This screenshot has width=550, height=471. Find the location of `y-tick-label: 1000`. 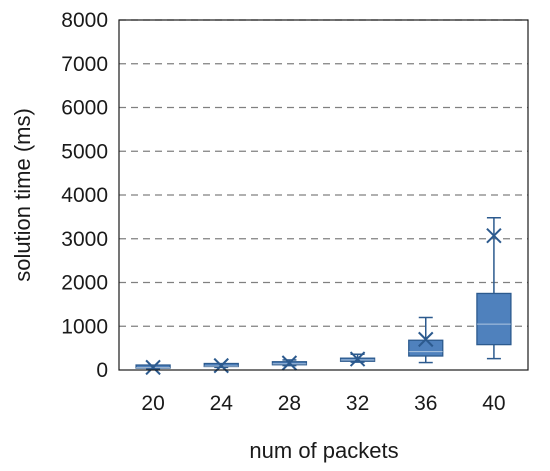

y-tick-label: 1000 is located at coordinates (84, 326).